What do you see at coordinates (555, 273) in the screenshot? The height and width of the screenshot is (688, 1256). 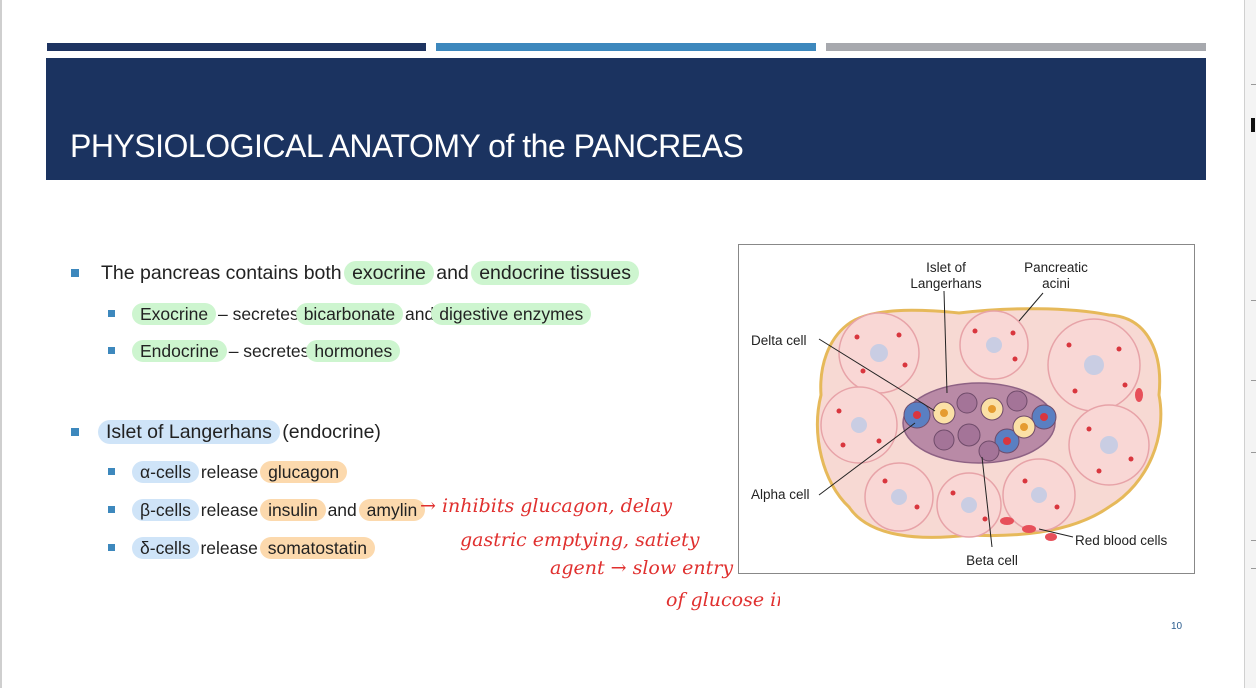 I see `highlight-endocrine-tissues: endocrine tissues` at bounding box center [555, 273].